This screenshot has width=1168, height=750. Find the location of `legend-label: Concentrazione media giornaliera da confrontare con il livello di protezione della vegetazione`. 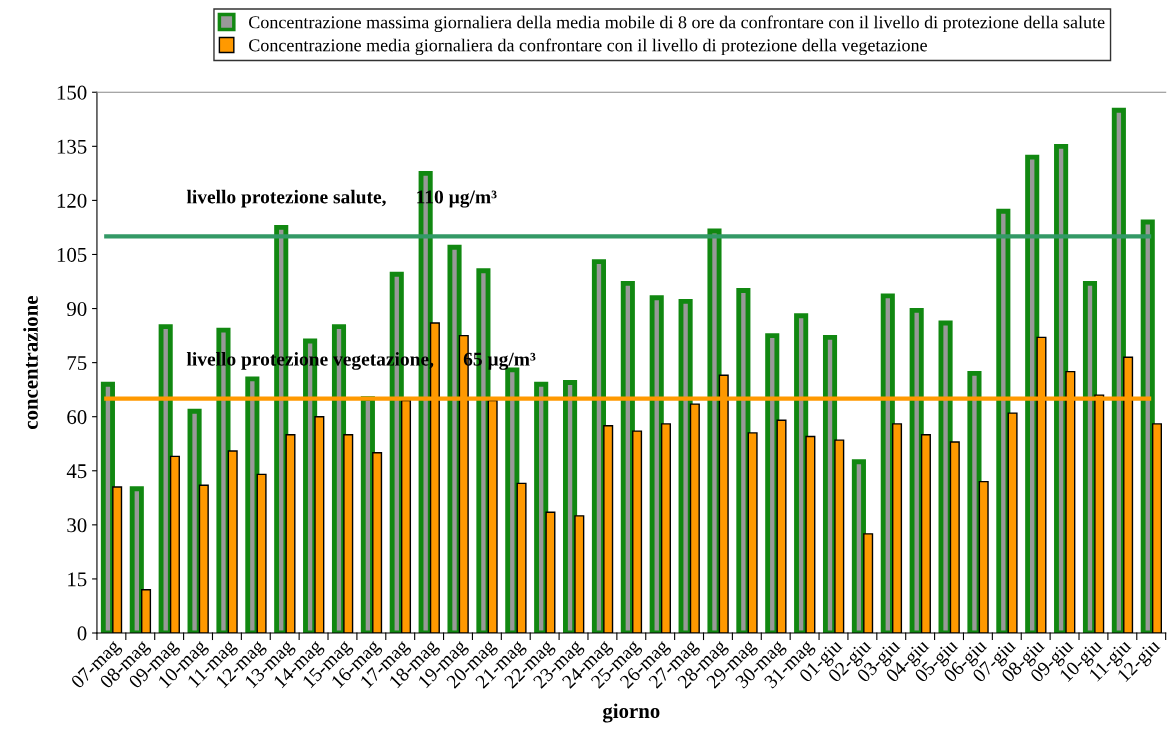

legend-label: Concentrazione media giornaliera da confrontare con il livello di protezione della vegetazione is located at coordinates (588, 47).